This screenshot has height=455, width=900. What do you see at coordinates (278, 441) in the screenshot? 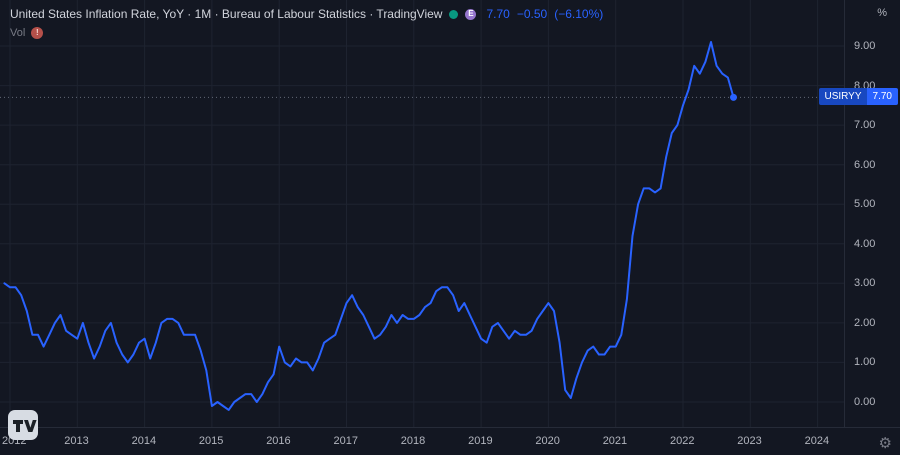
I see `time-axis-label: 2016` at bounding box center [278, 441].